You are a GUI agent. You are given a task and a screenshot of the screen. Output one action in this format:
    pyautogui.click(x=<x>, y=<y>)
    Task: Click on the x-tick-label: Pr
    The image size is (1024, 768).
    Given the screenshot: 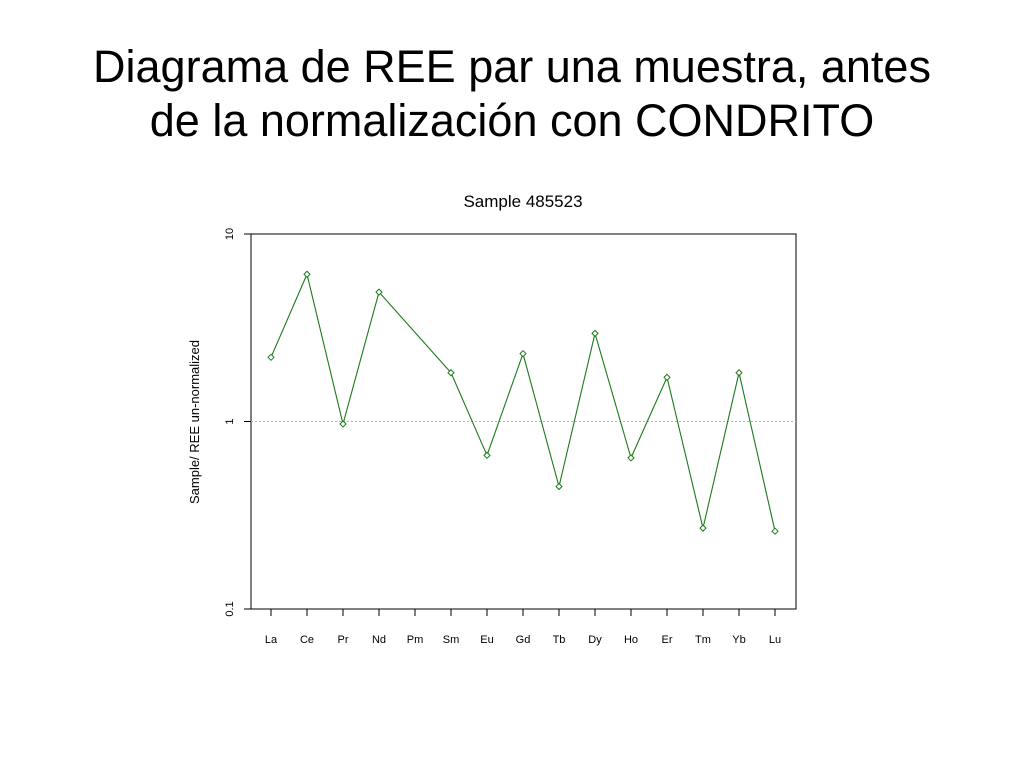 What is the action you would take?
    pyautogui.click(x=343, y=640)
    